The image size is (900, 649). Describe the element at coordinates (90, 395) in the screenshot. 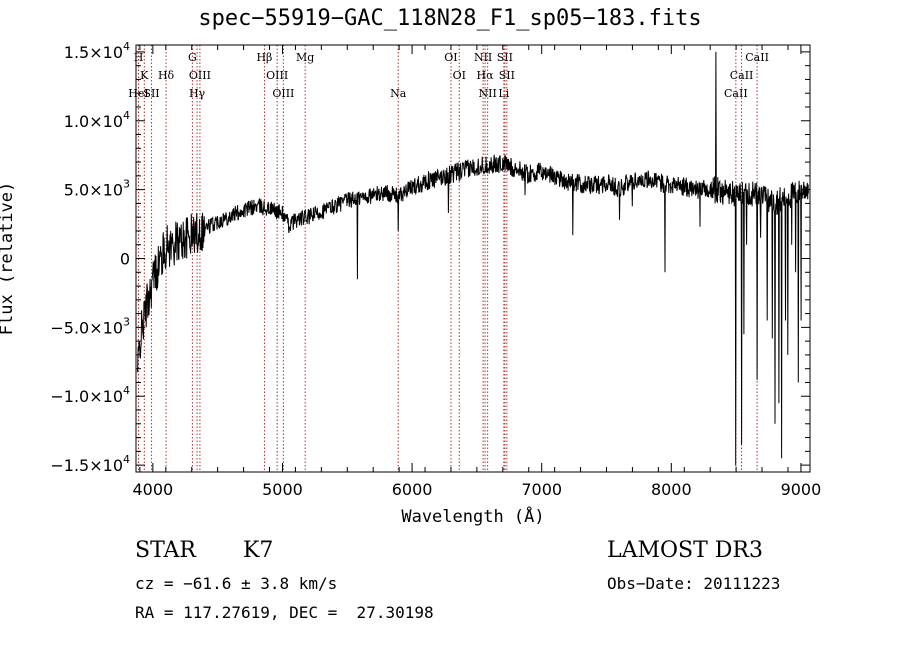

I see `y-tick-label: −1.0×10⁴` at that location.